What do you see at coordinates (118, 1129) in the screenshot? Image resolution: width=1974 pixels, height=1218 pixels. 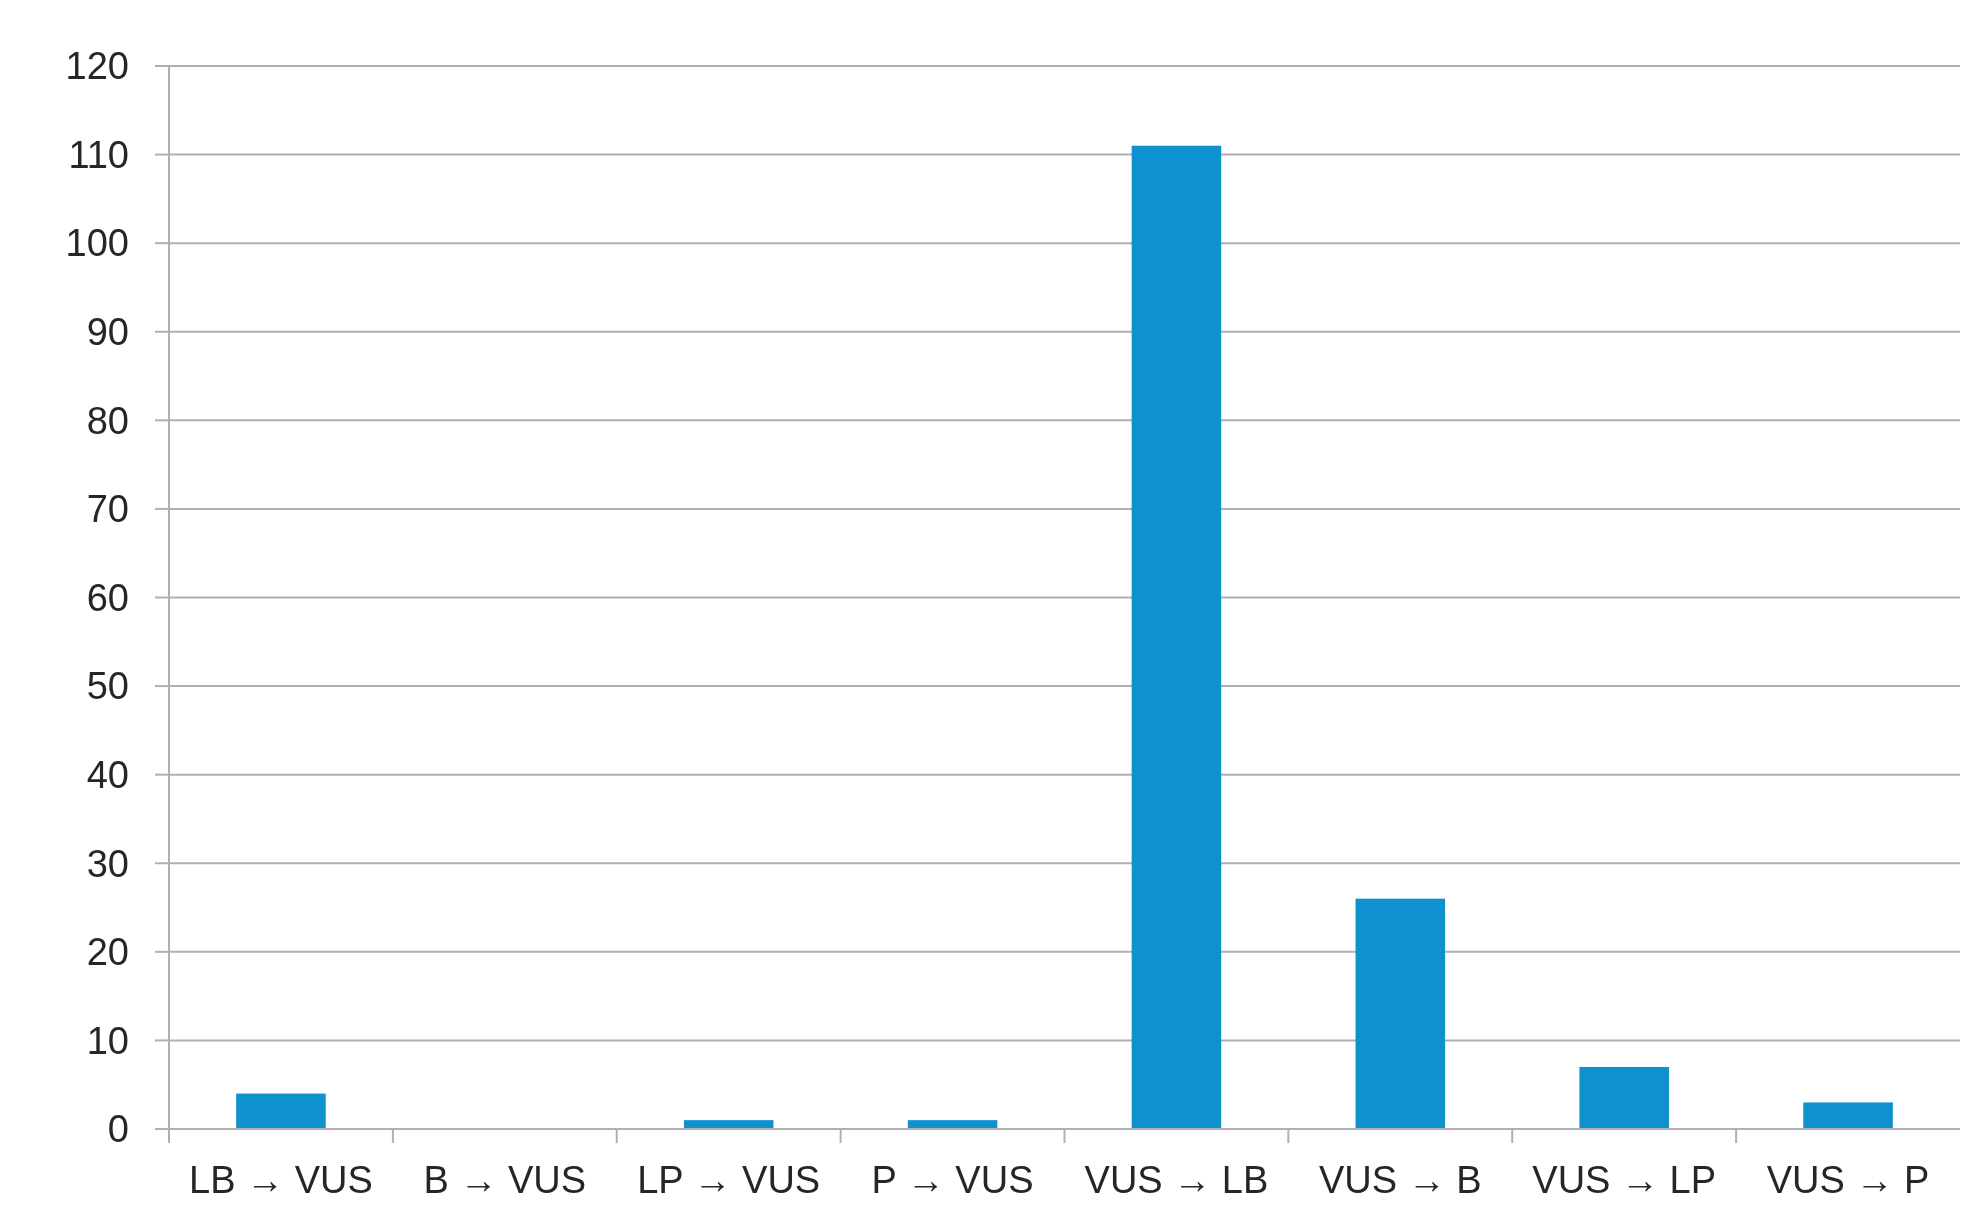 I see `y-tick-label: 0` at bounding box center [118, 1129].